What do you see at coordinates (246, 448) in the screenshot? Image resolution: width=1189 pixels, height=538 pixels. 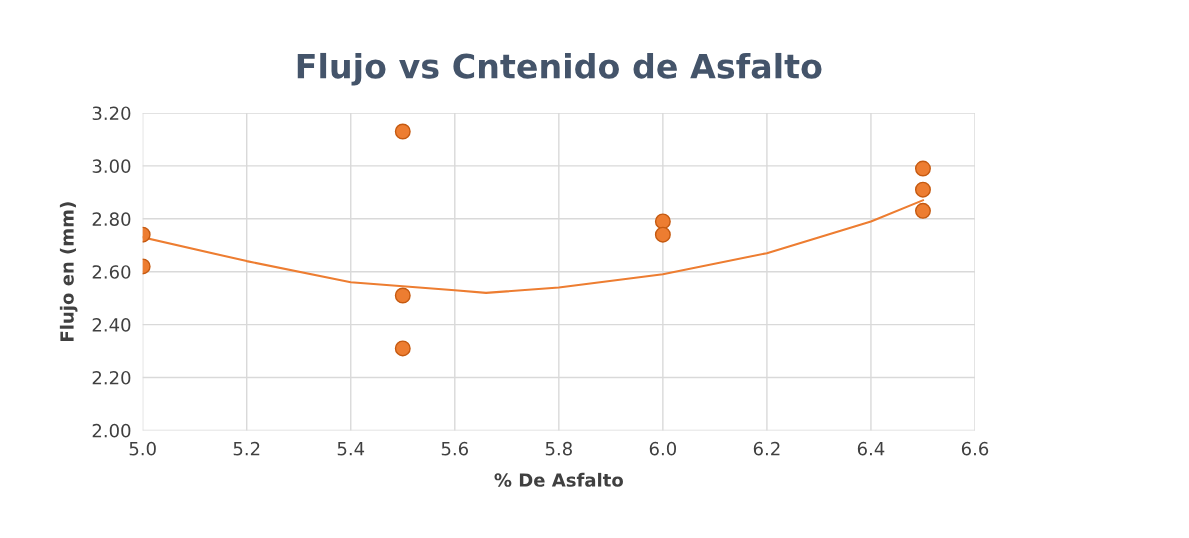 I see `x-tick-label: 5.2` at bounding box center [246, 448].